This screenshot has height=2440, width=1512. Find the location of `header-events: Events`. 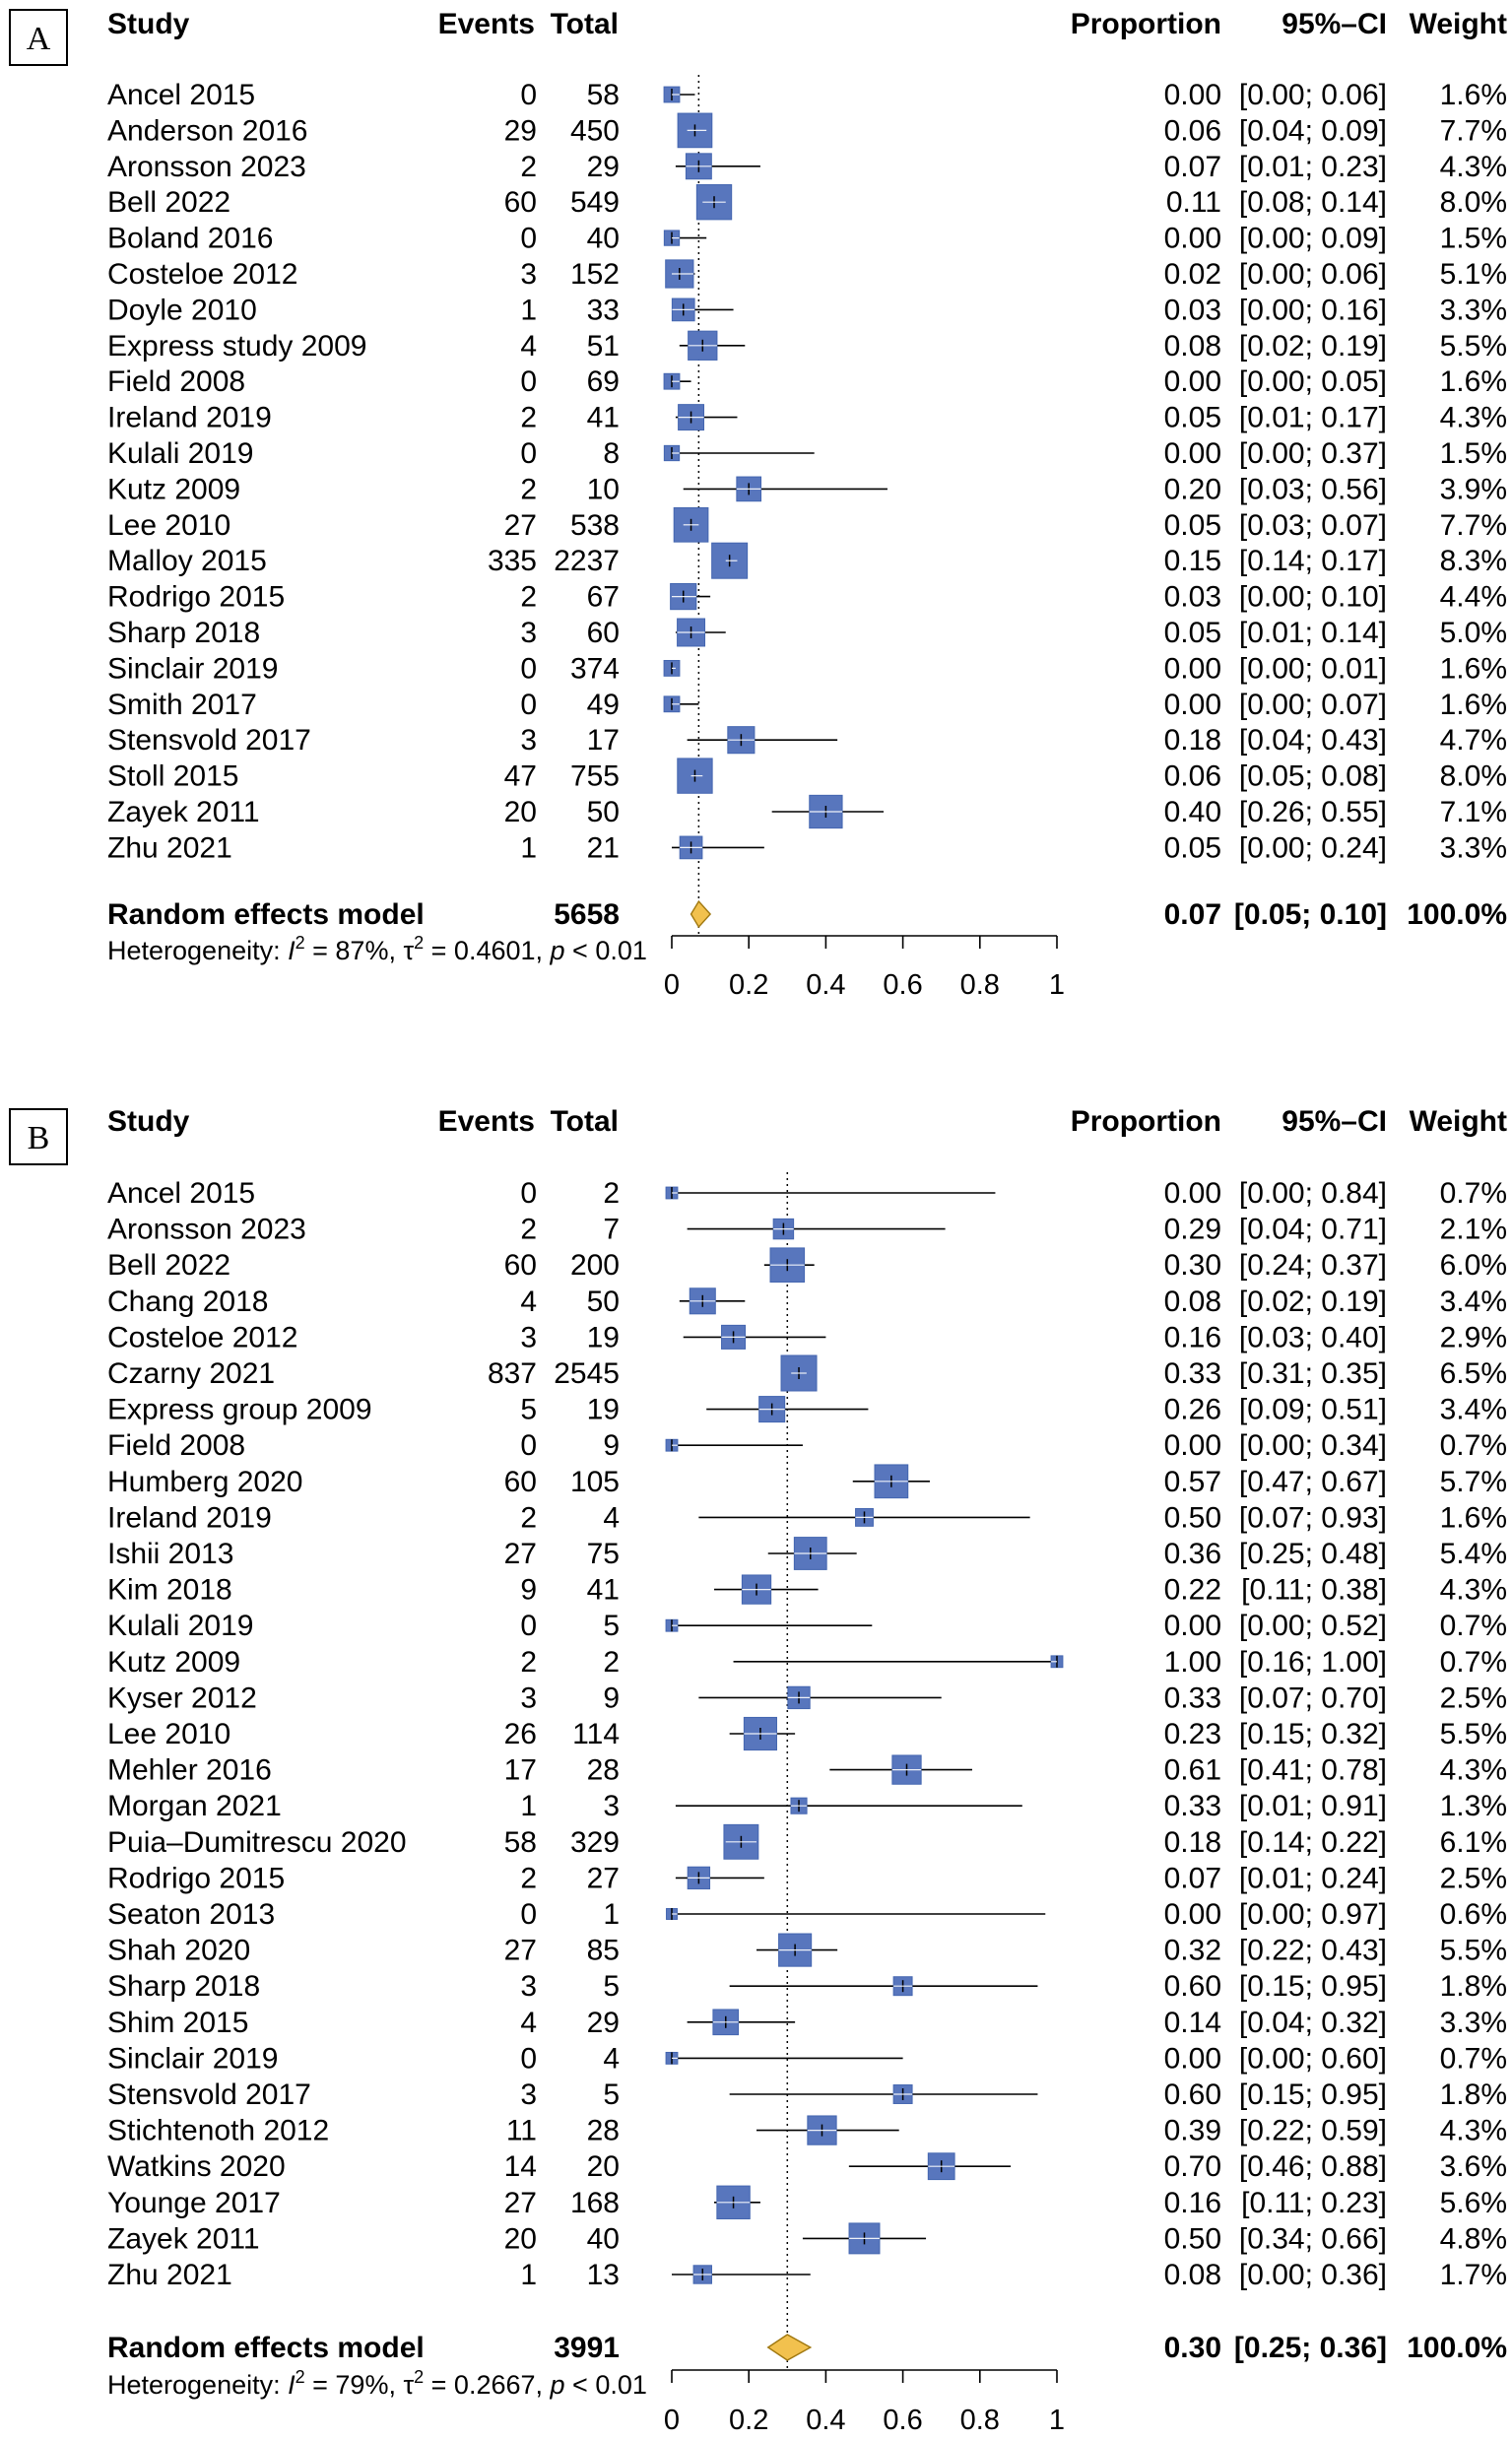

header-events: Events is located at coordinates (486, 1121).